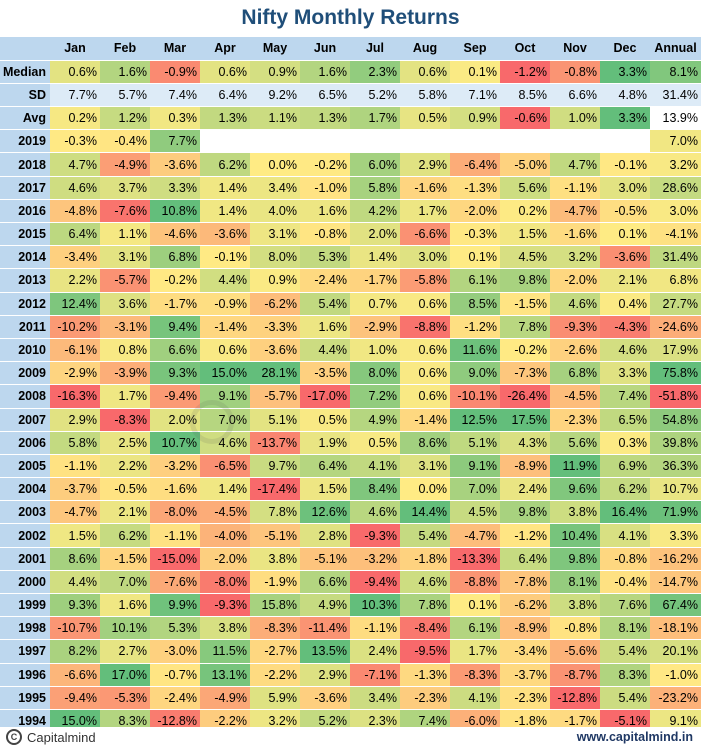  I want to click on return-cell-jul: -3.2%, so click(375, 559).